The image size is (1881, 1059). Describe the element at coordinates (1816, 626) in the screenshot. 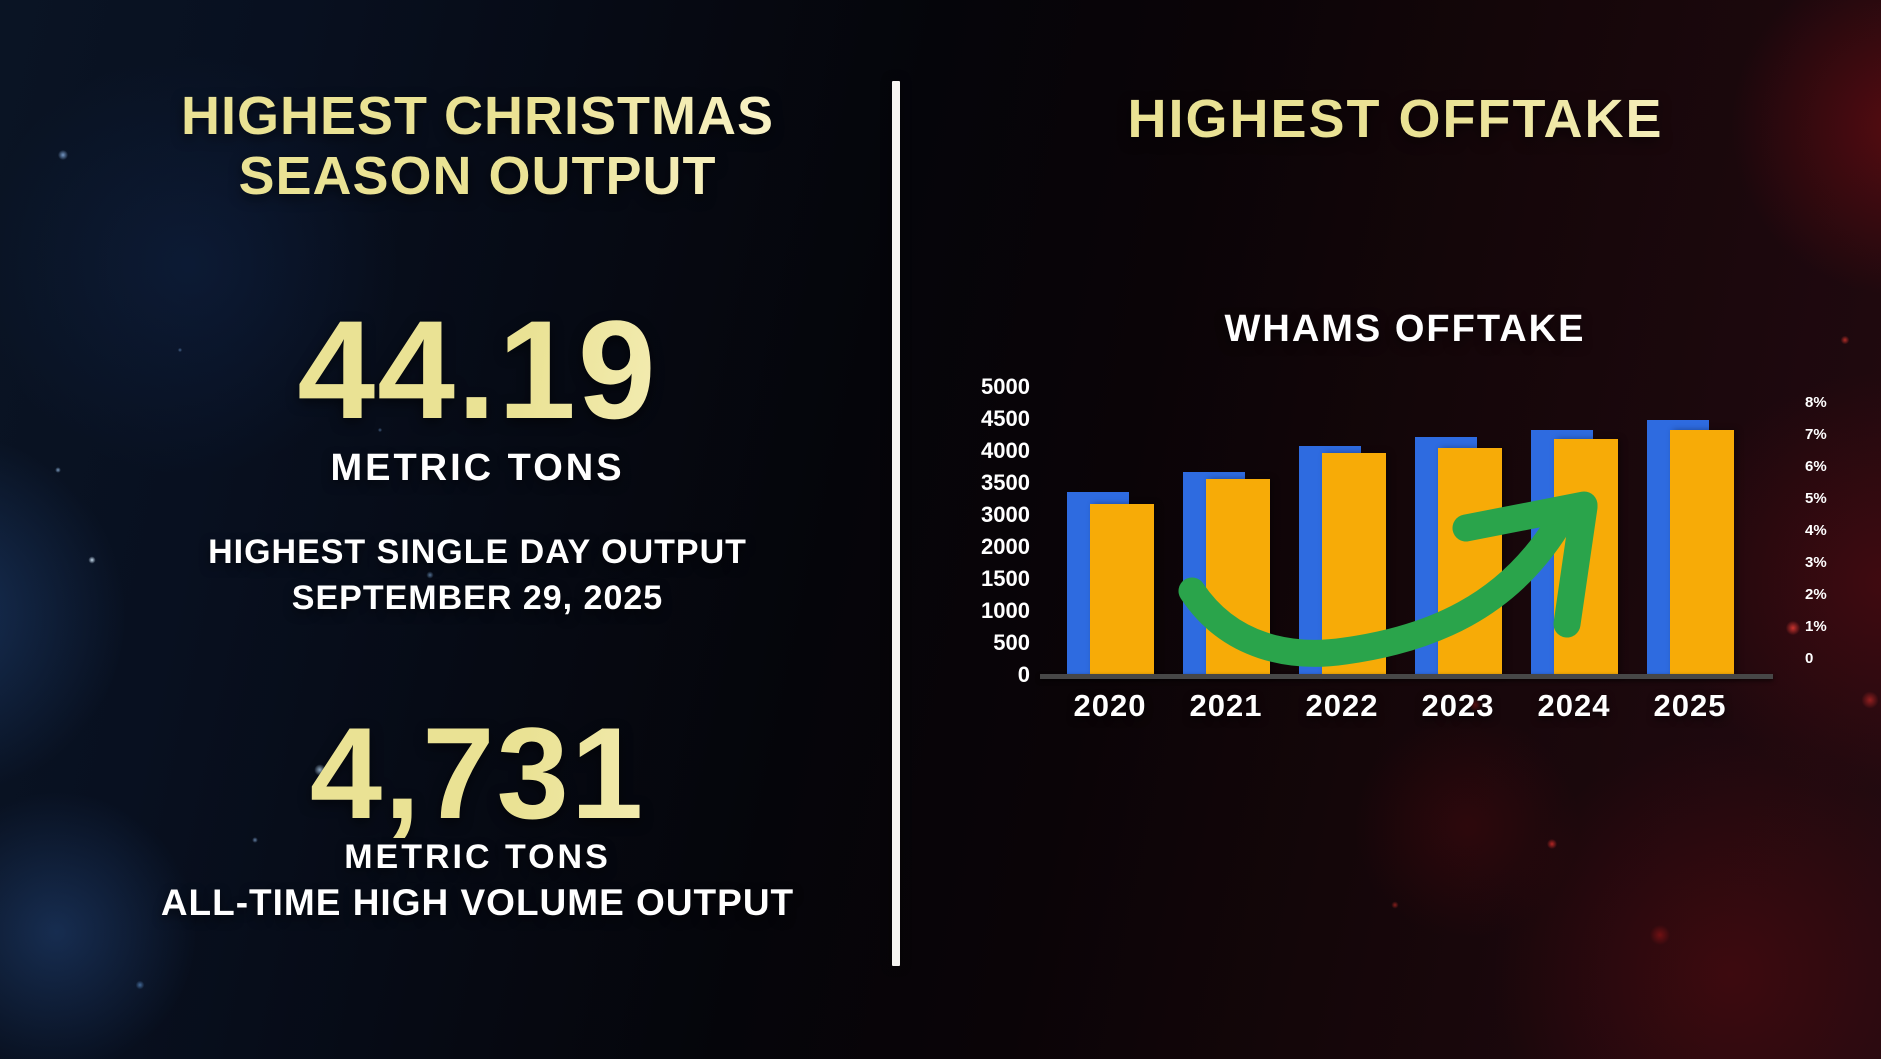

I see `y-axis-right-tick: 1%` at that location.